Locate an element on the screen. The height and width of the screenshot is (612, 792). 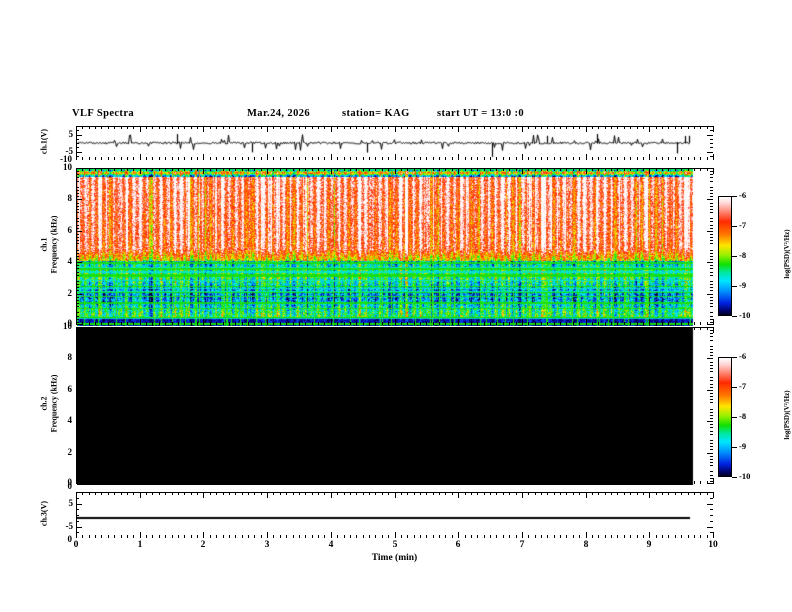
colorbar-axis-title: log(PSD)(V²/Hz) is located at coordinates (787, 415).